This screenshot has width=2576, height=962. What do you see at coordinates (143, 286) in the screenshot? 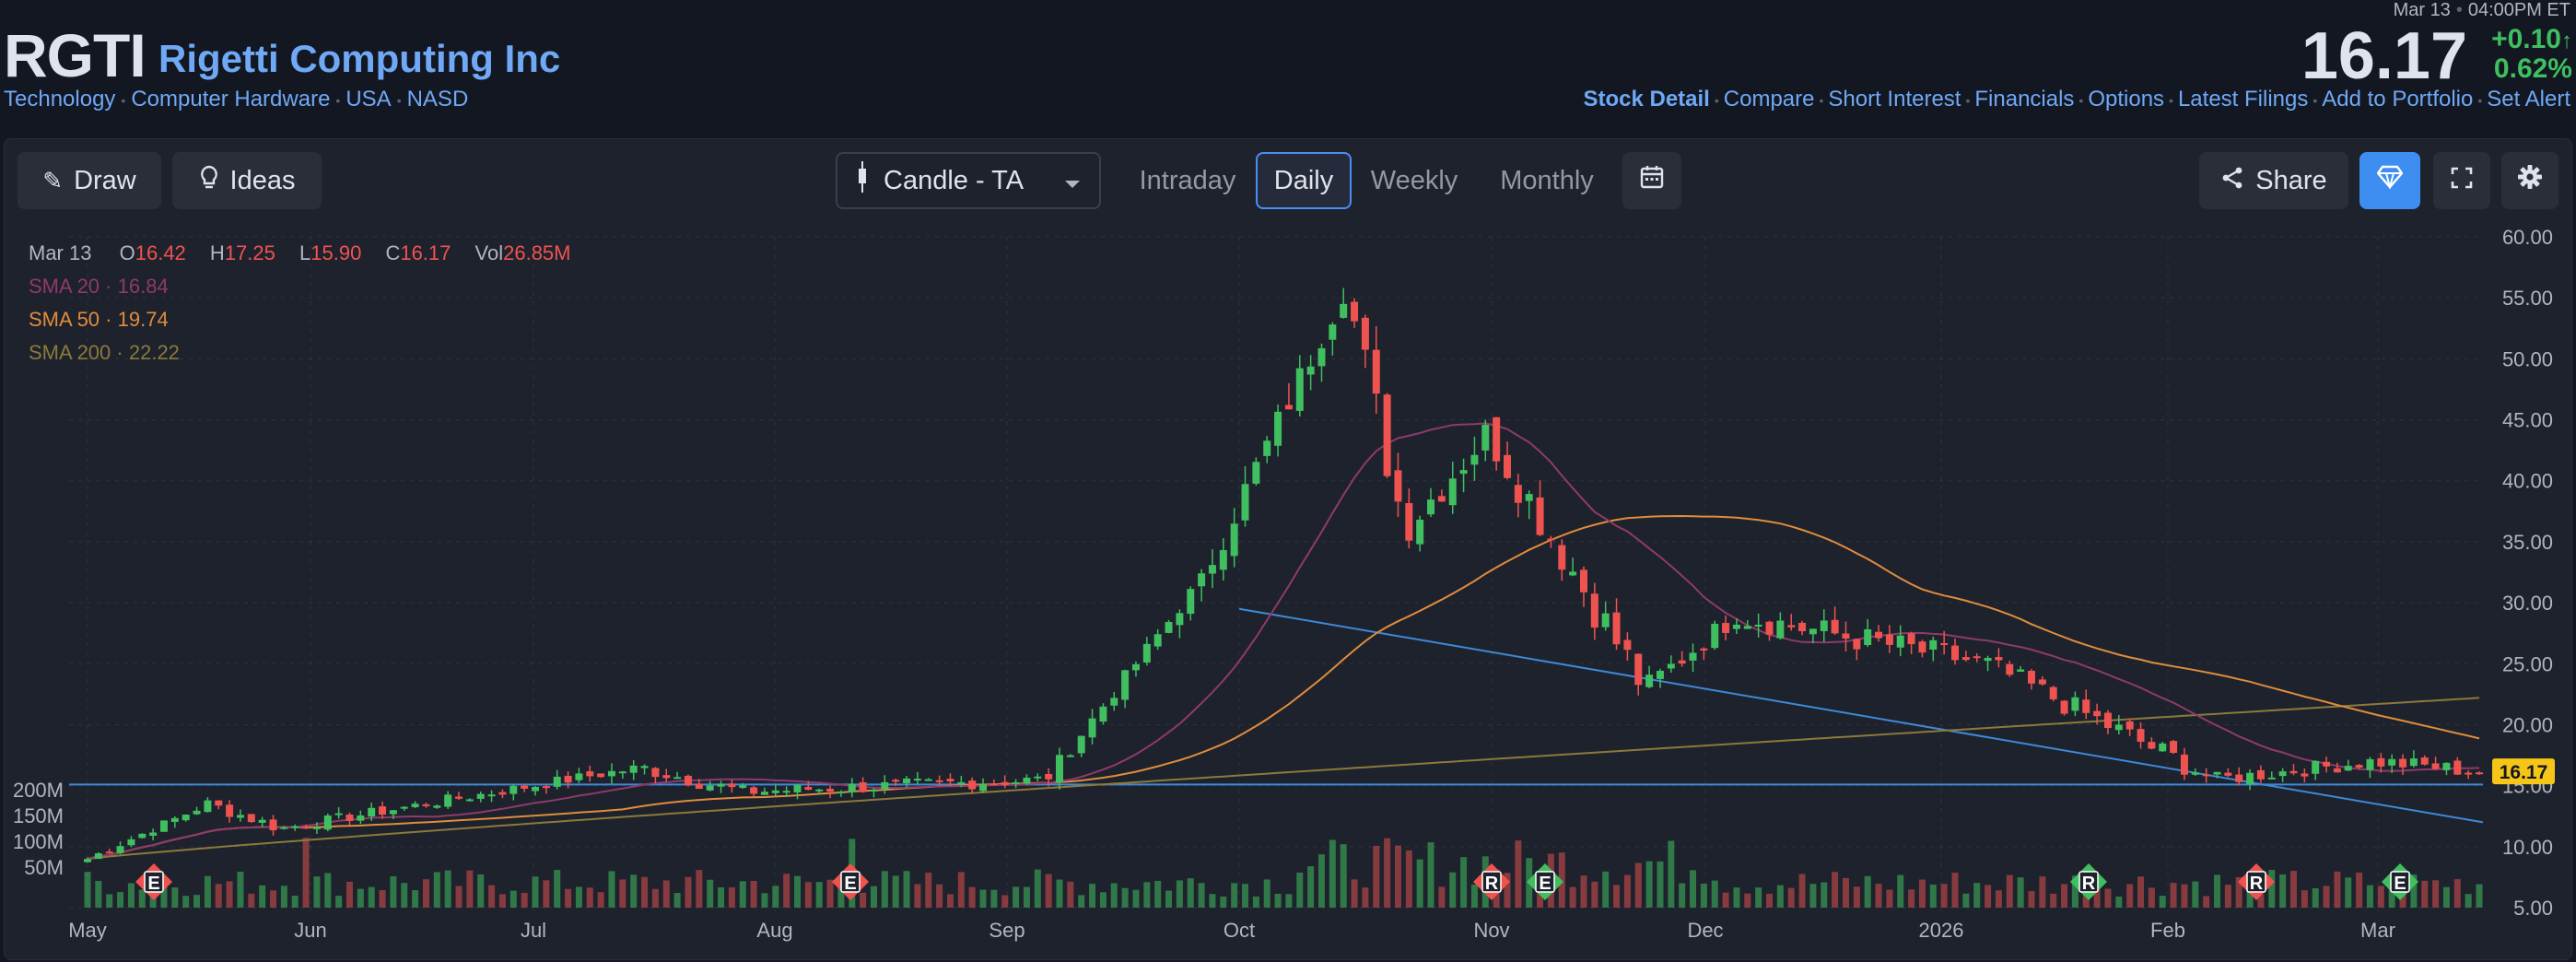
I see `sma20-value: 16.84` at bounding box center [143, 286].